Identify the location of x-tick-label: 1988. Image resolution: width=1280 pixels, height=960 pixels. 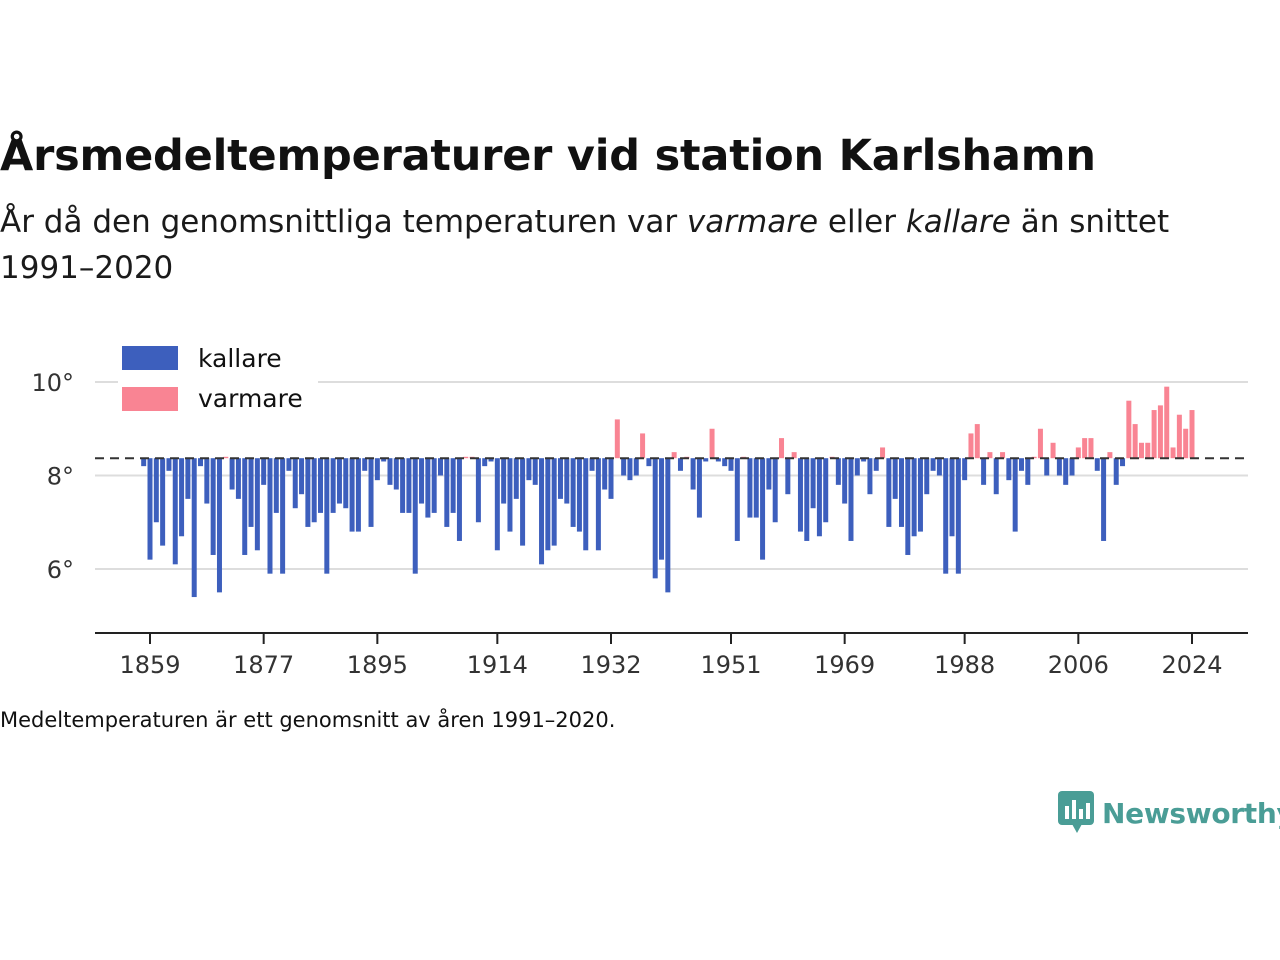
(964, 665).